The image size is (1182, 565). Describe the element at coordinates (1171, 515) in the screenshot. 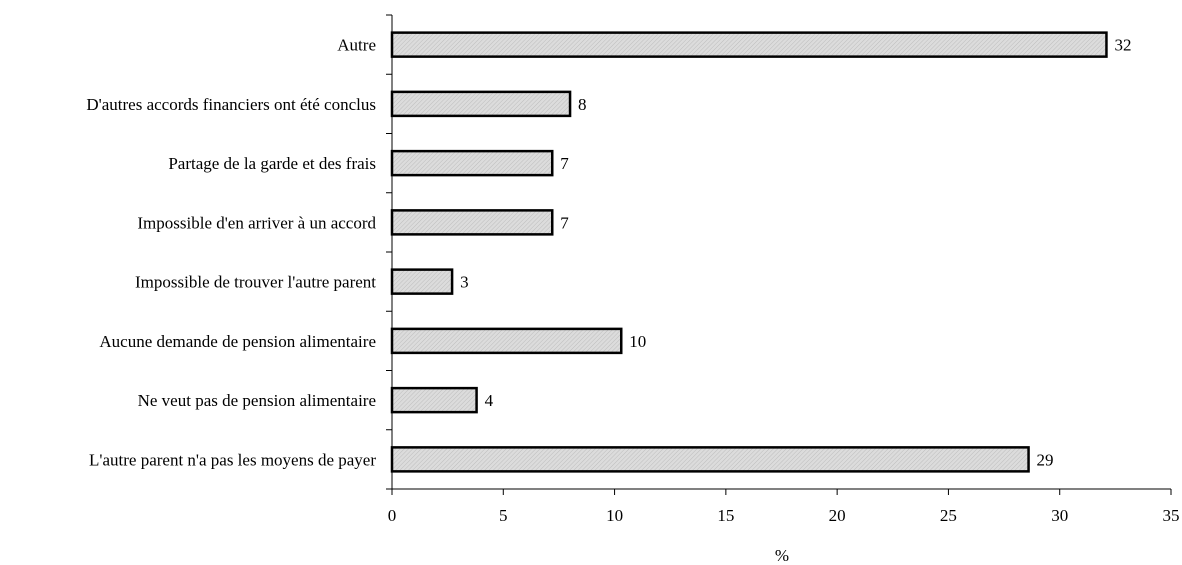

I see `x-tick-label: 35` at that location.